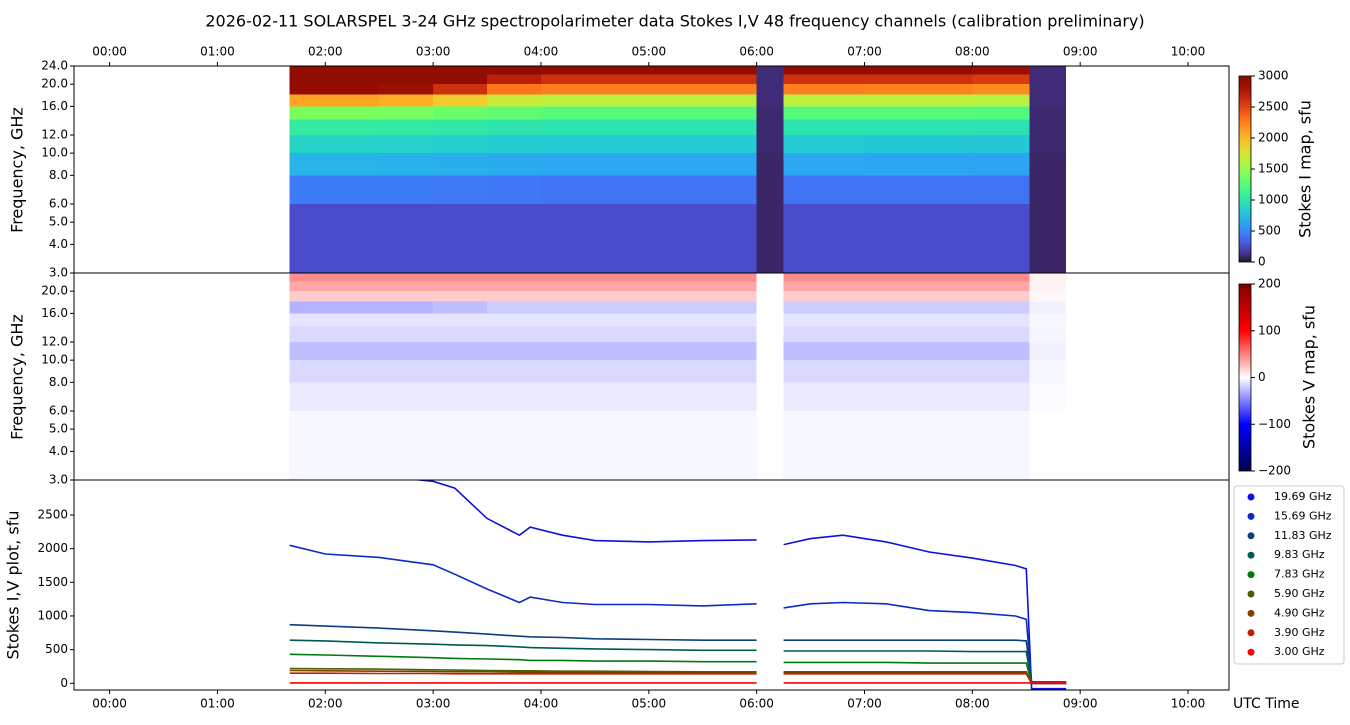  Describe the element at coordinates (58, 222) in the screenshot. I see `y-tick-label: 5.0` at that location.